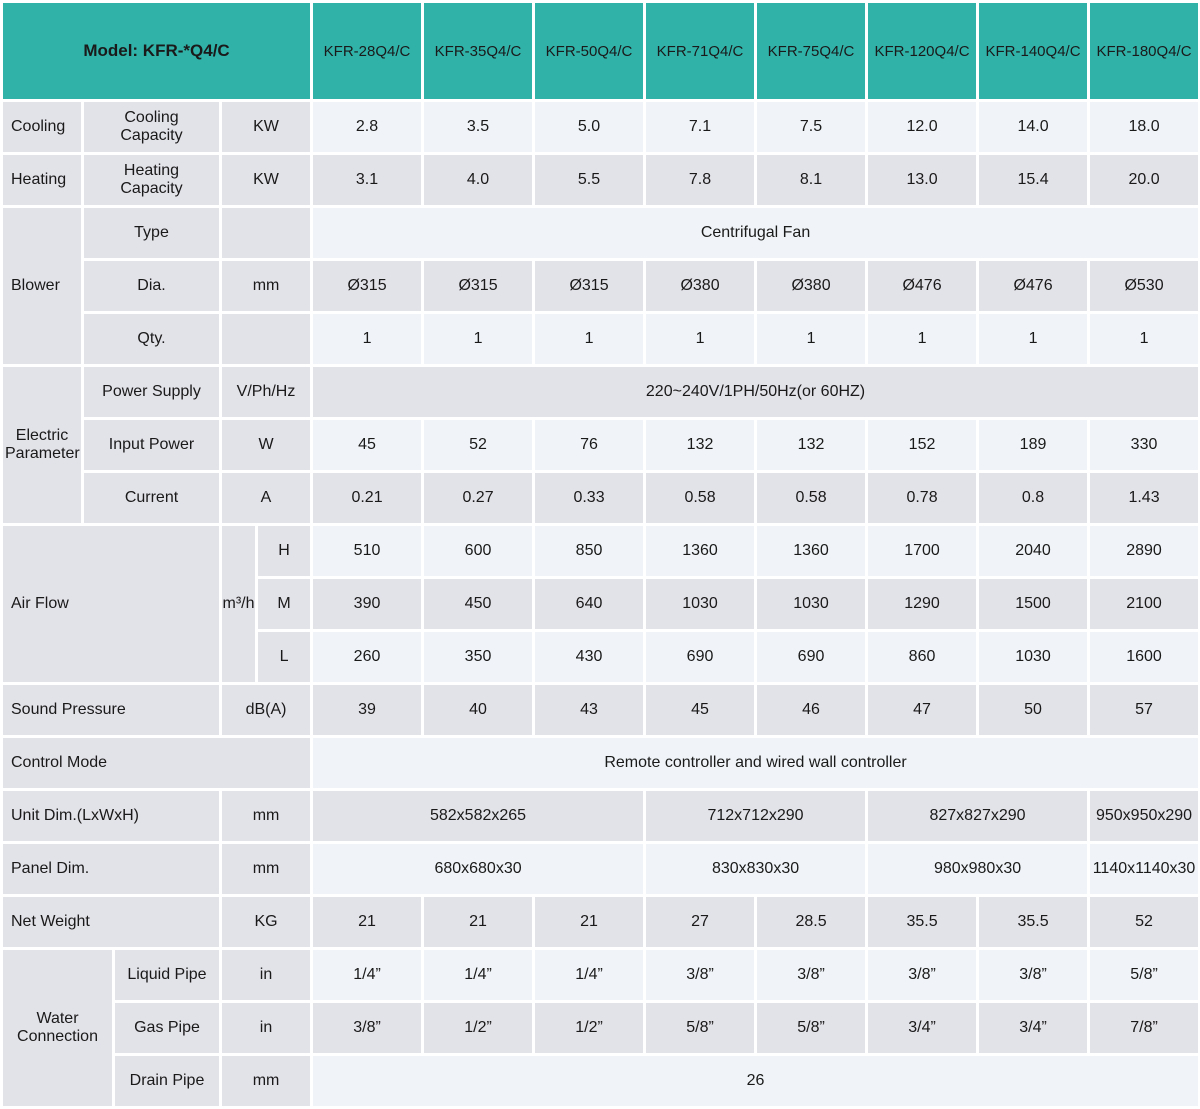 Image resolution: width=1200 pixels, height=1109 pixels. I want to click on value-cell: 40, so click(478, 710).